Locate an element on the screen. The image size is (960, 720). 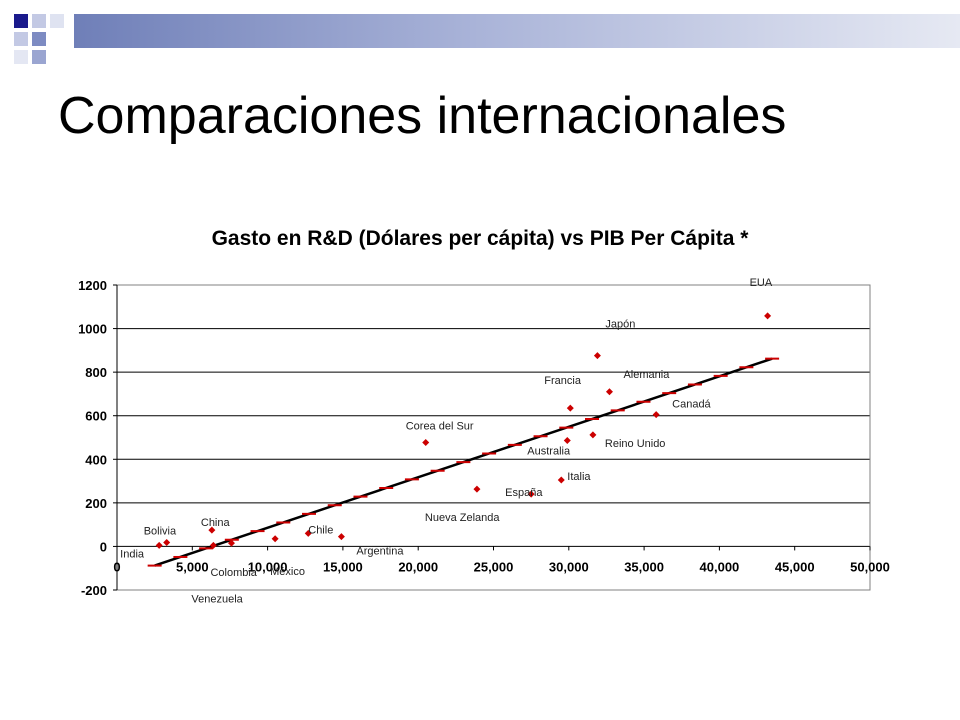
y-tick-label: 0 is located at coordinates (103, 546).